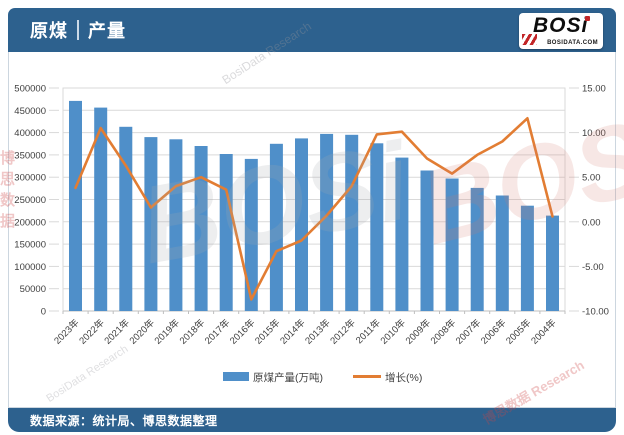  Describe the element at coordinates (527, 258) in the screenshot. I see `bar-2005年` at that location.